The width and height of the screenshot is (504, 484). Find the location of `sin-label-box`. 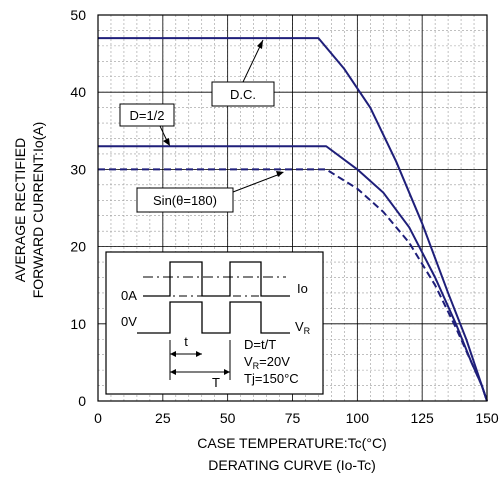

sin-label-box is located at coordinates (185, 200).